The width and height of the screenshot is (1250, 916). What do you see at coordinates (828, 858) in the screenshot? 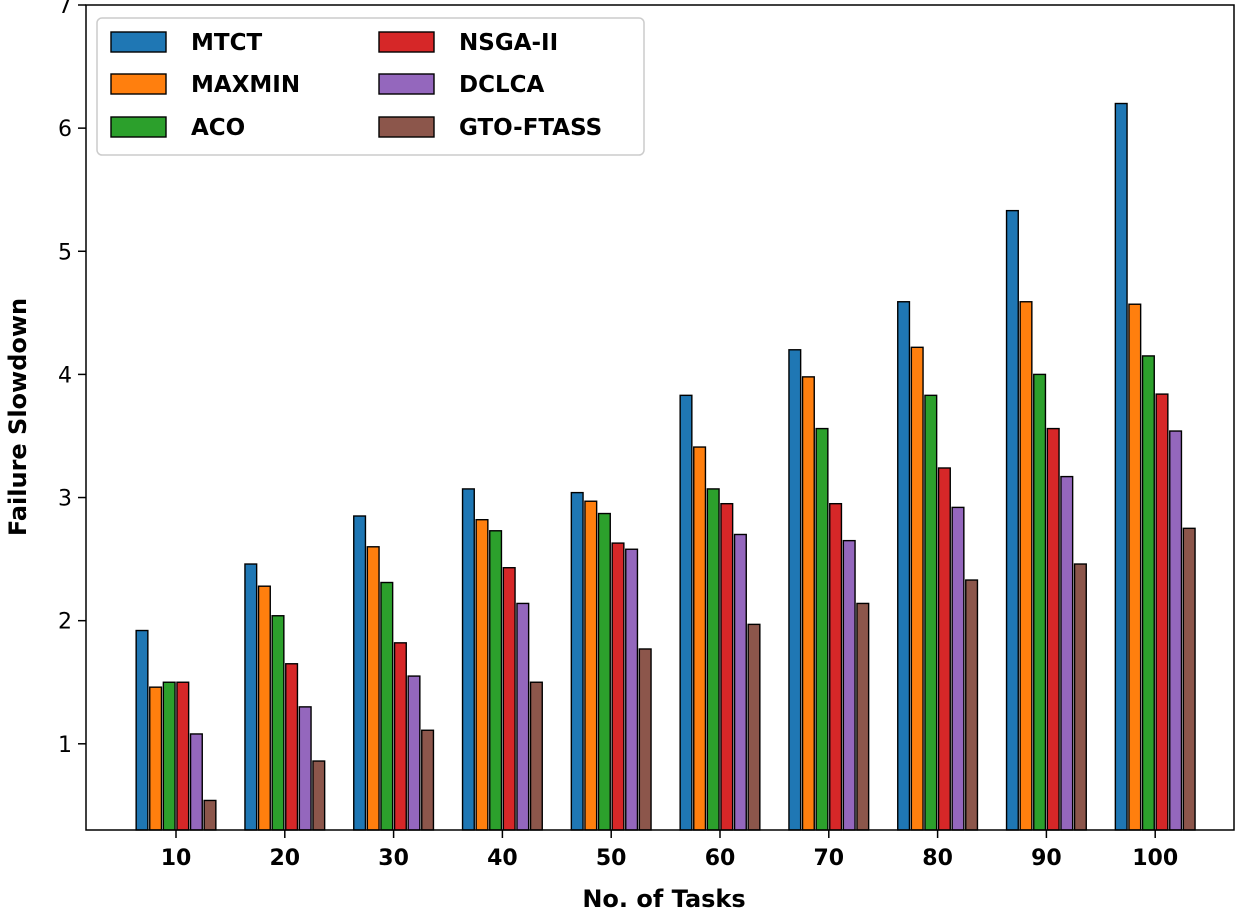
I see `x-tick-label: 70` at bounding box center [828, 858].